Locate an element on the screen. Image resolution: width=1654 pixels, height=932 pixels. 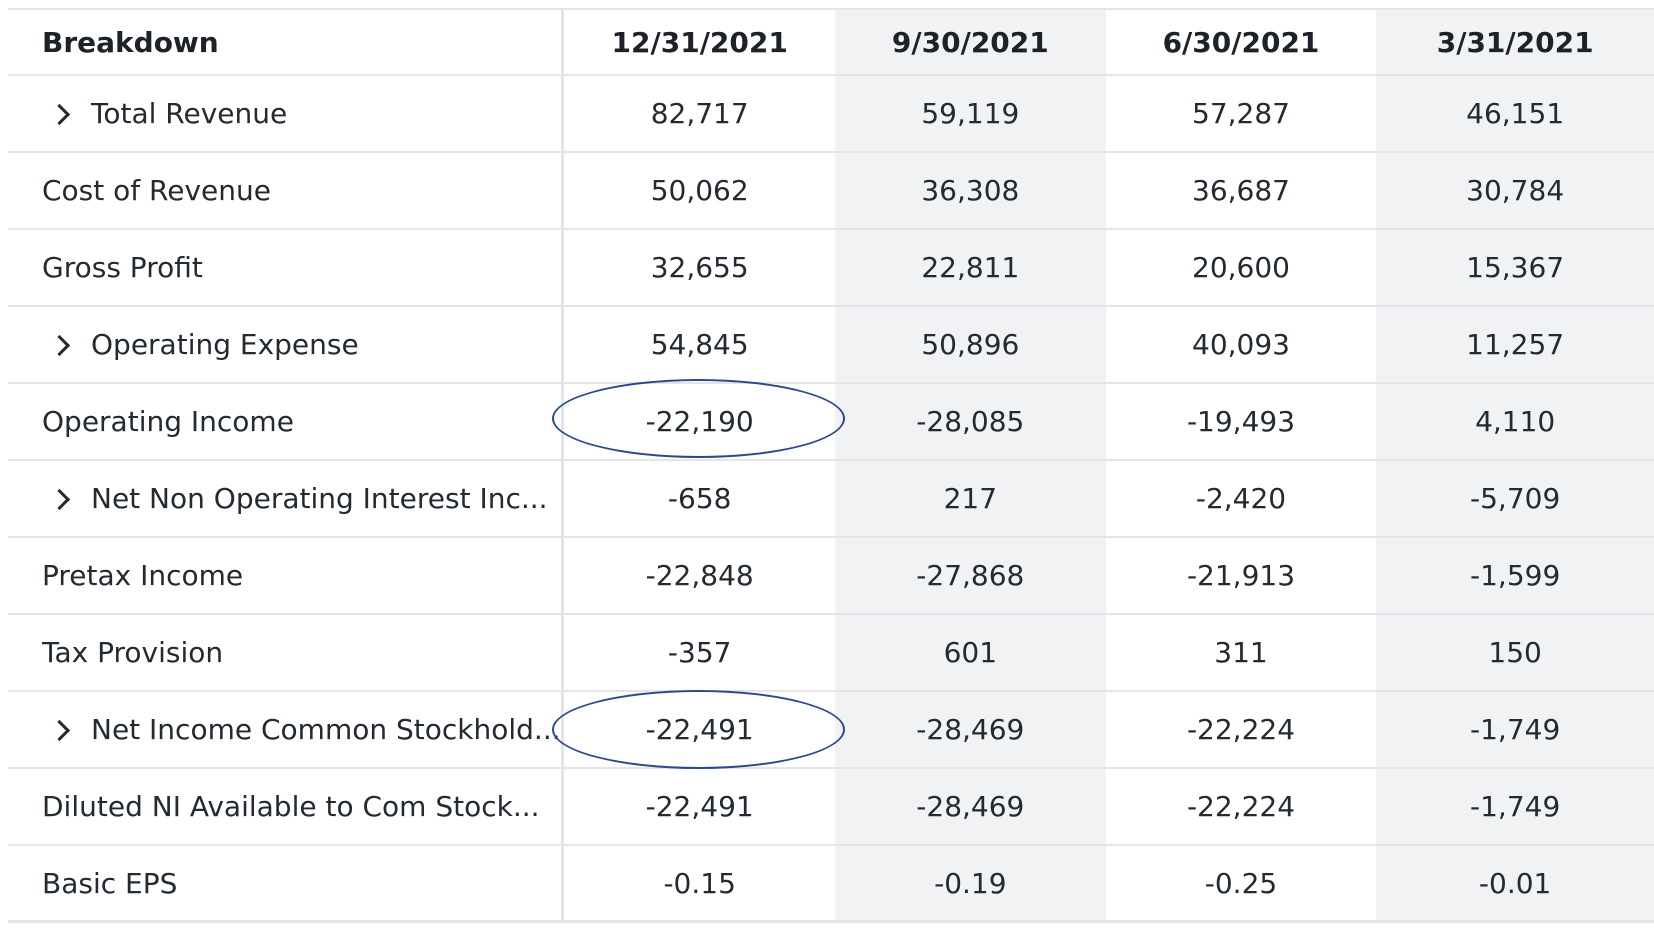
column-header-9-30-2021: 9/30/2021 is located at coordinates (970, 42).